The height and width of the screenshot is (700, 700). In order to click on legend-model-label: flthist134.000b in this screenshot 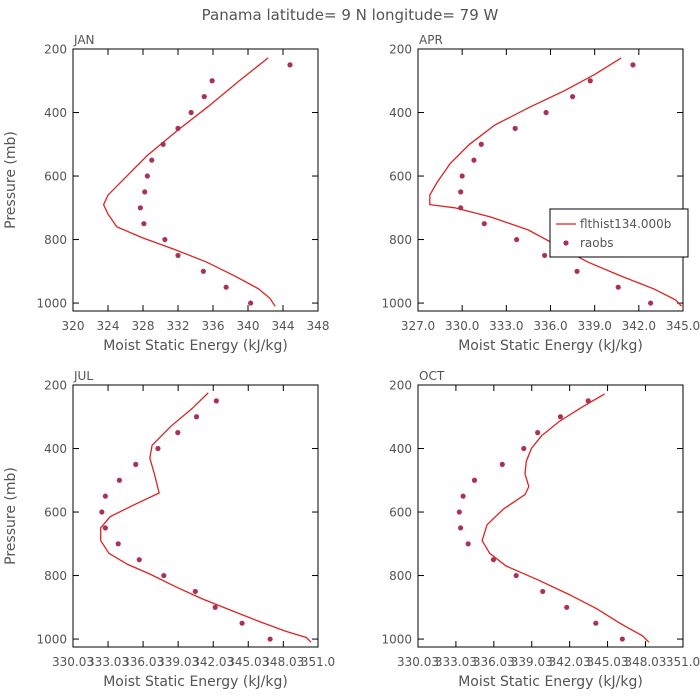, I will do `click(625, 224)`.